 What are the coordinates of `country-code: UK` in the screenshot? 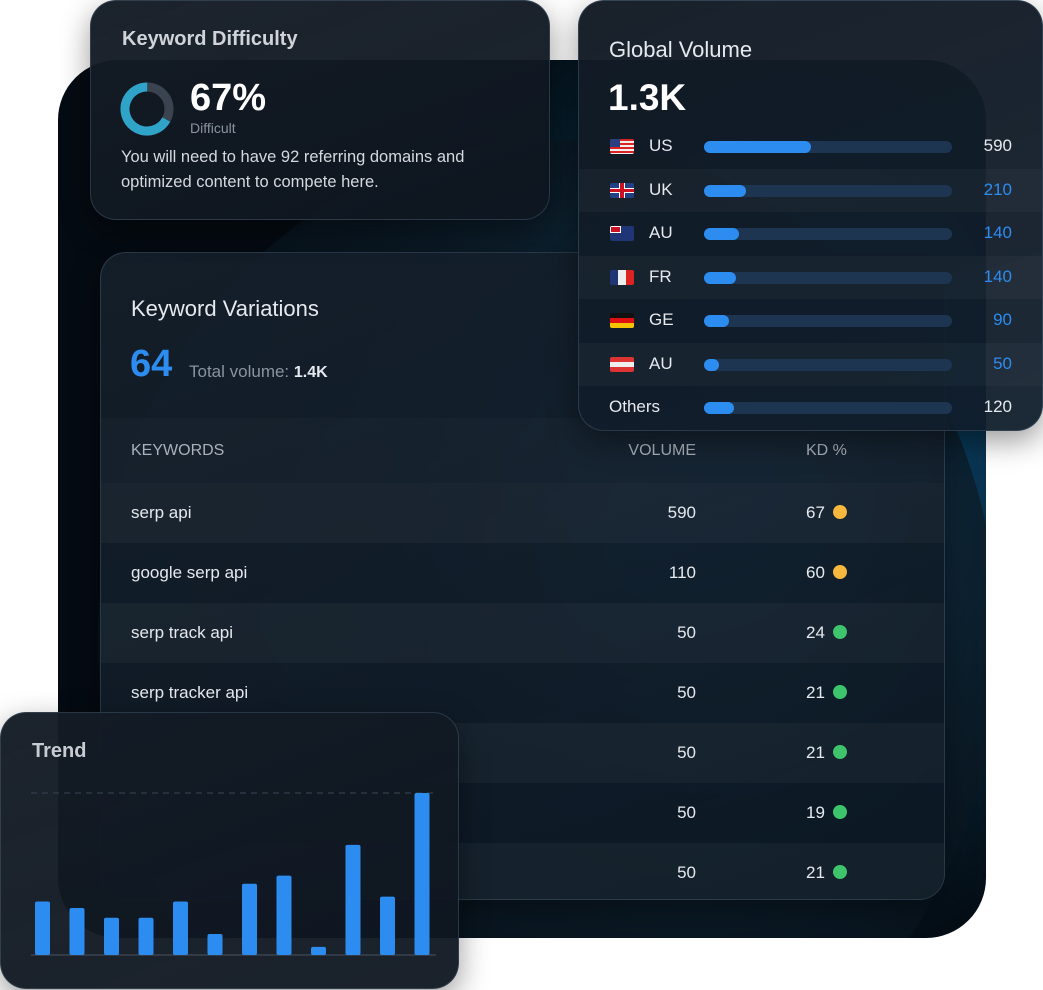 It's located at (661, 189).